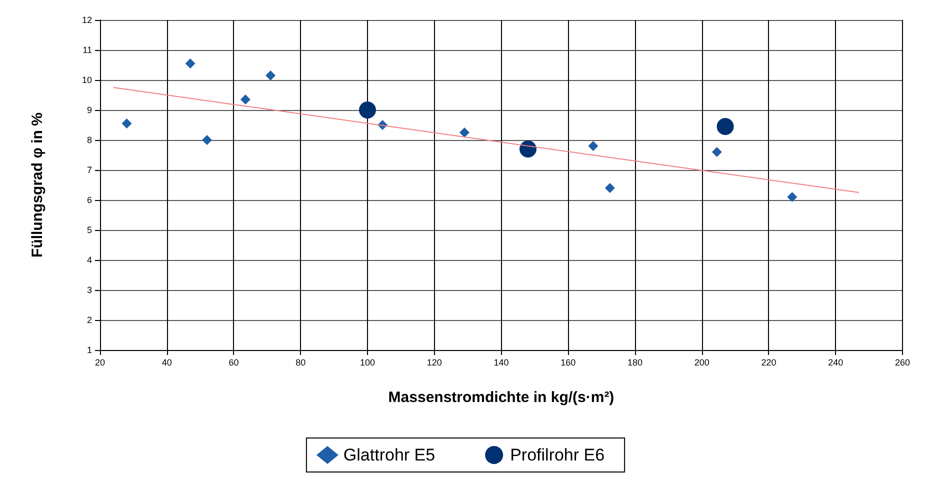  Describe the element at coordinates (434, 363) in the screenshot. I see `x-tick-label: 120` at that location.